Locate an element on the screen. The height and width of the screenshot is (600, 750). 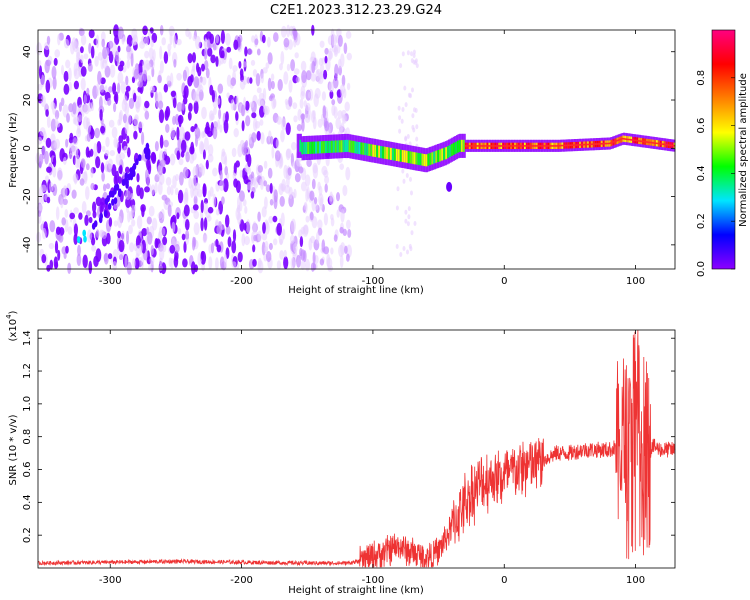
snr-y-tick-label: 1.2 is located at coordinates (27, 371).